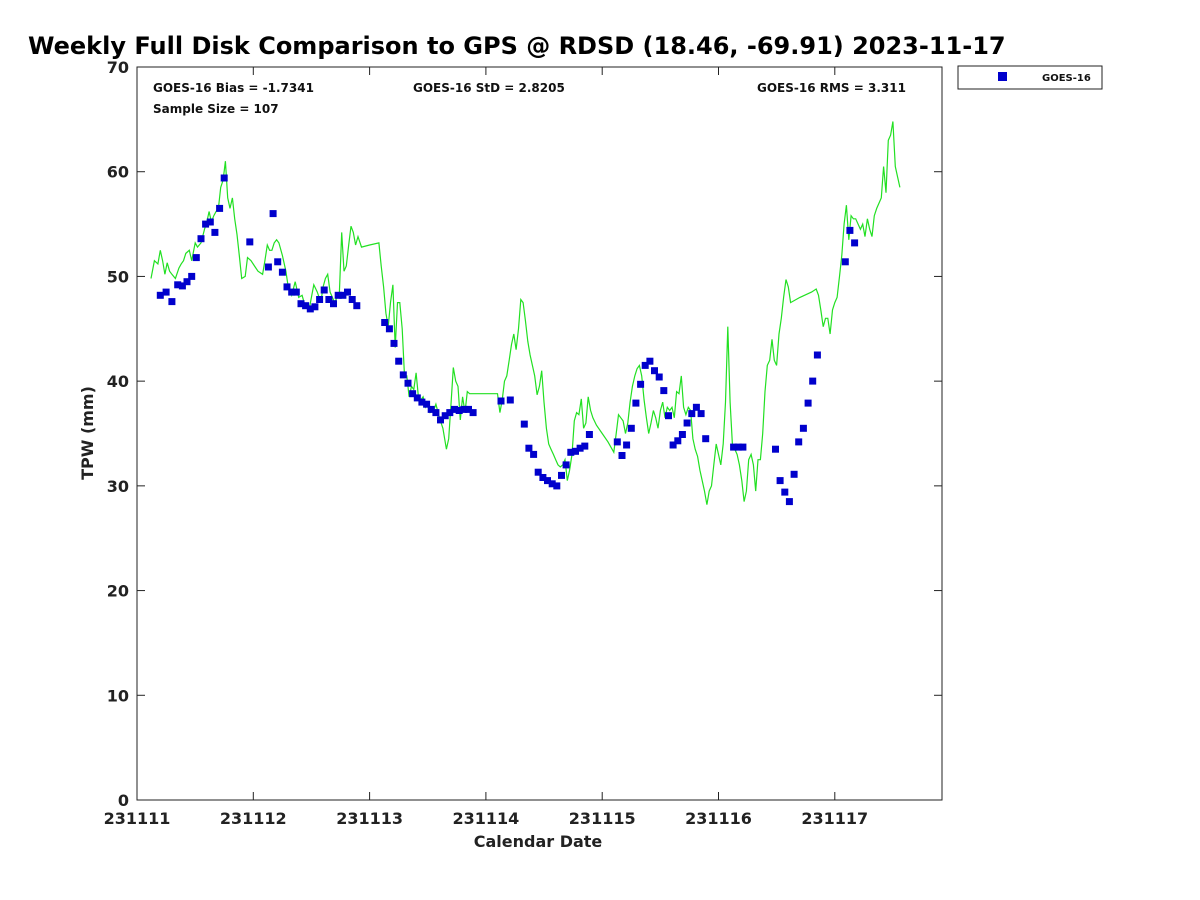 This screenshot has width=1200, height=900. I want to click on x-tick-label: 231116, so click(718, 818).